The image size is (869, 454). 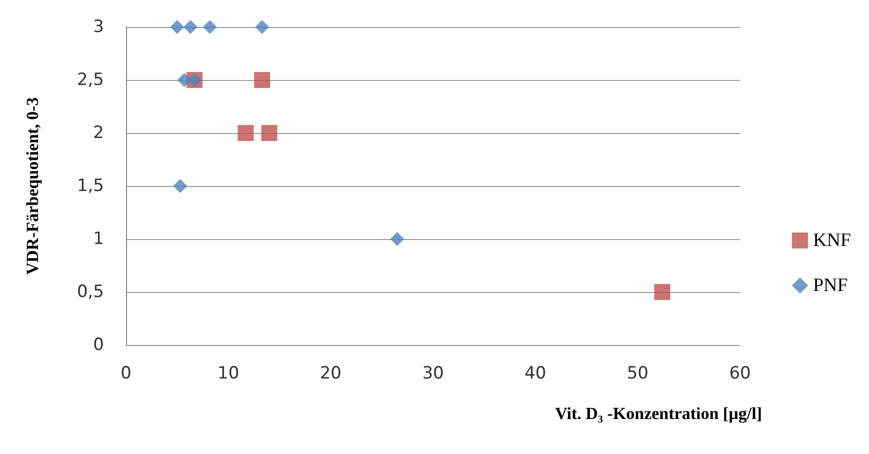 I want to click on legend-label: PNF, so click(x=830, y=285).